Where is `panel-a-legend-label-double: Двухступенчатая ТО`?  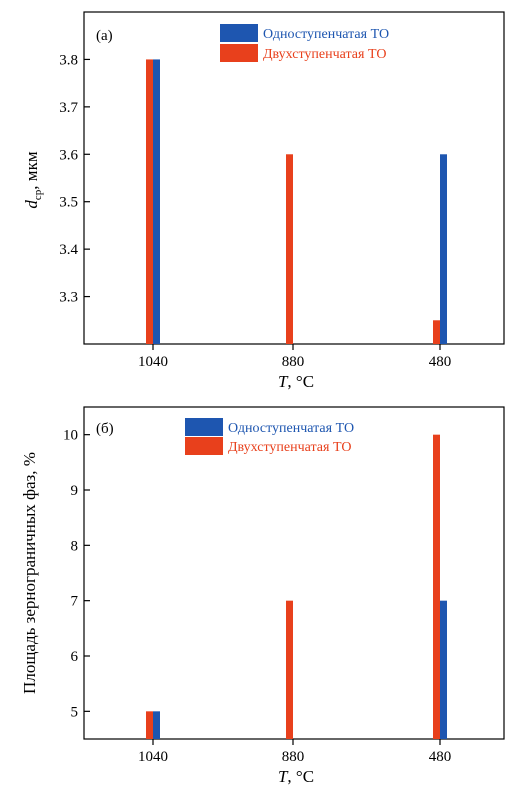
panel-a-legend-label-double: Двухступенчатая ТО is located at coordinates (324, 54).